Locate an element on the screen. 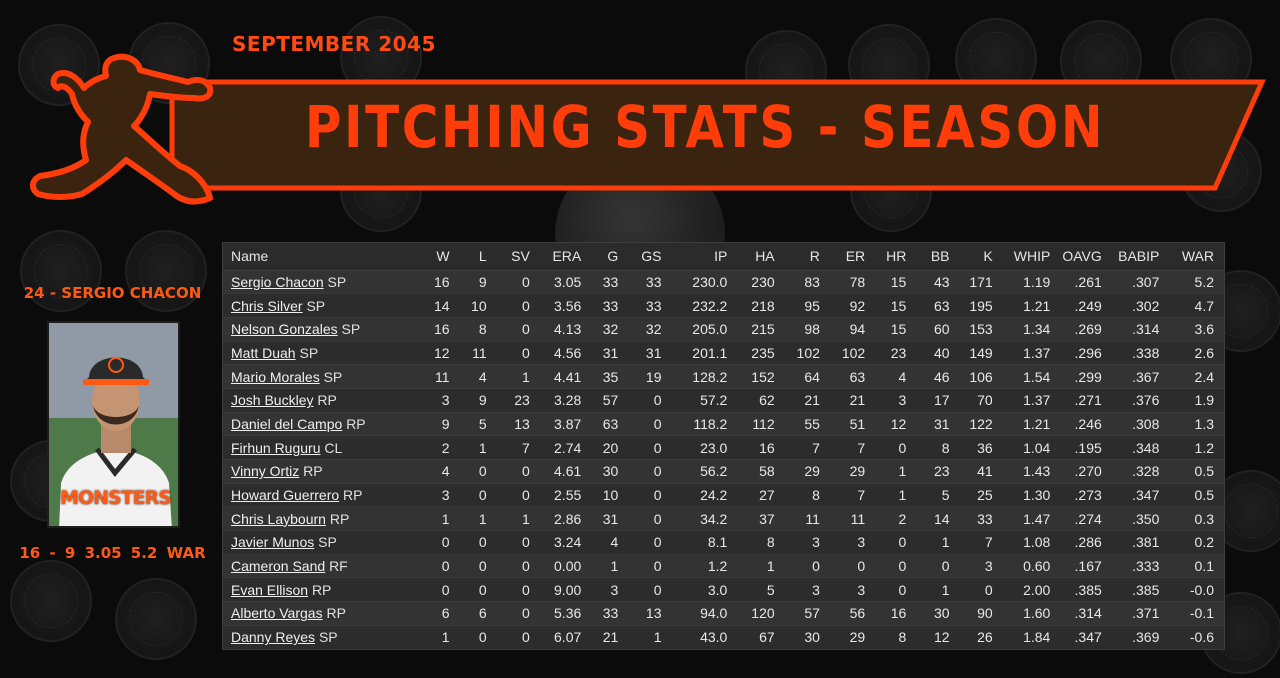  column-header-er: ER is located at coordinates (852, 257).